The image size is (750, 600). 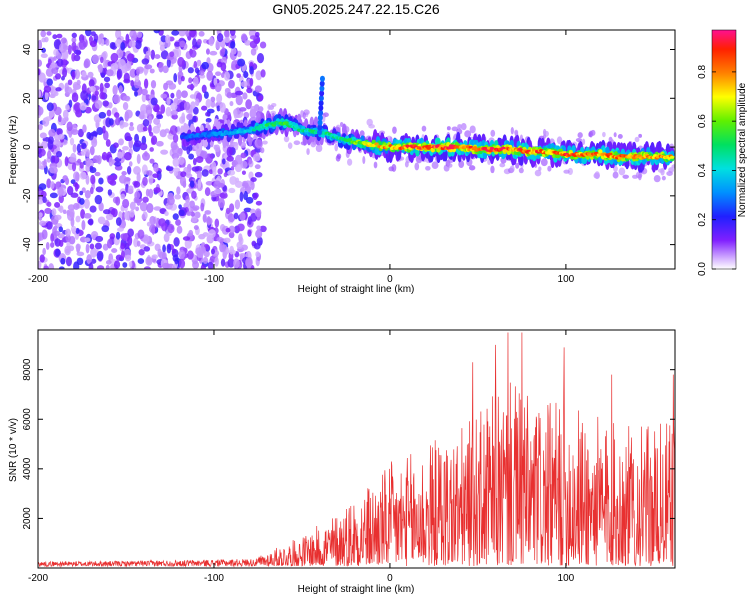 What do you see at coordinates (38, 279) in the screenshot?
I see `spectrogram-x-tick-label: -200` at bounding box center [38, 279].